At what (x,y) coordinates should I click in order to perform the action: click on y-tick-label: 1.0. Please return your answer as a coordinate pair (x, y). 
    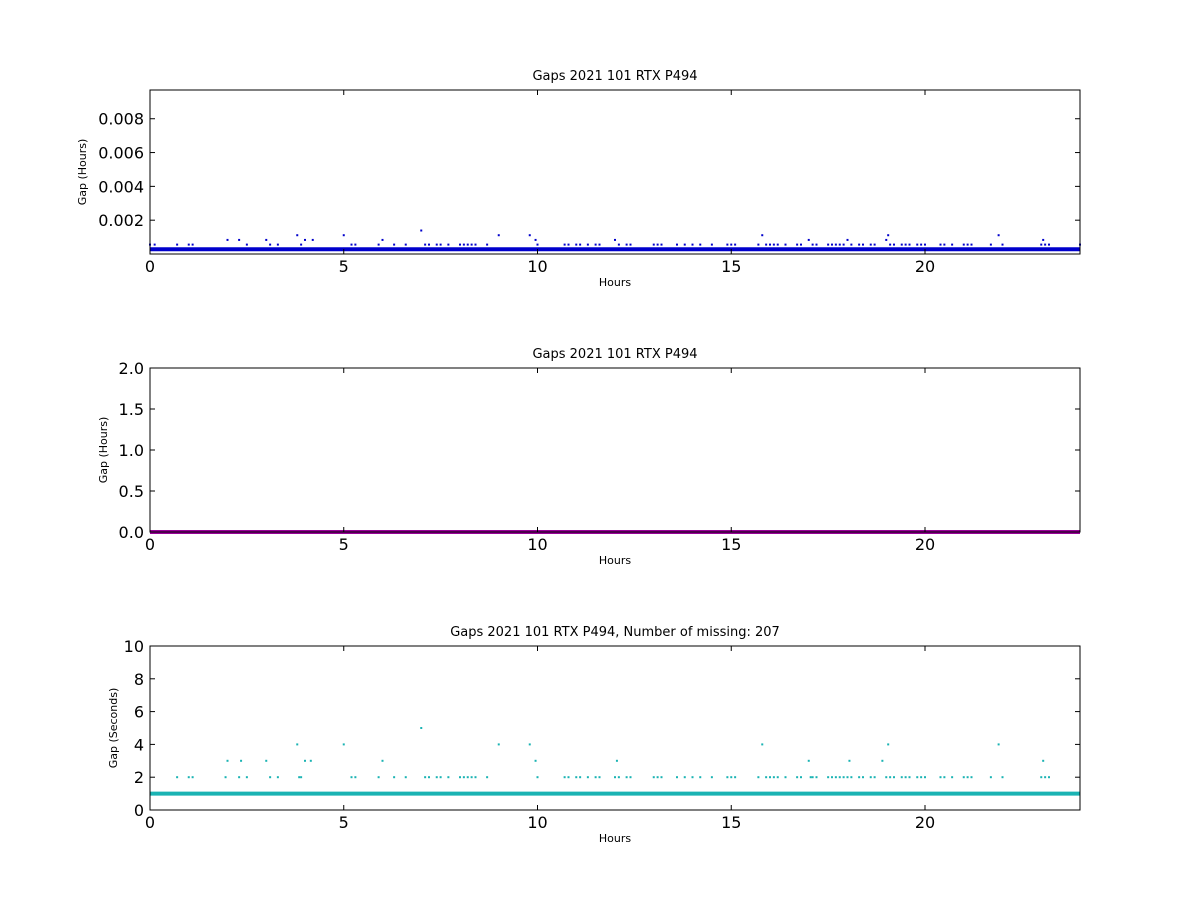
    Looking at the image, I should click on (131, 450).